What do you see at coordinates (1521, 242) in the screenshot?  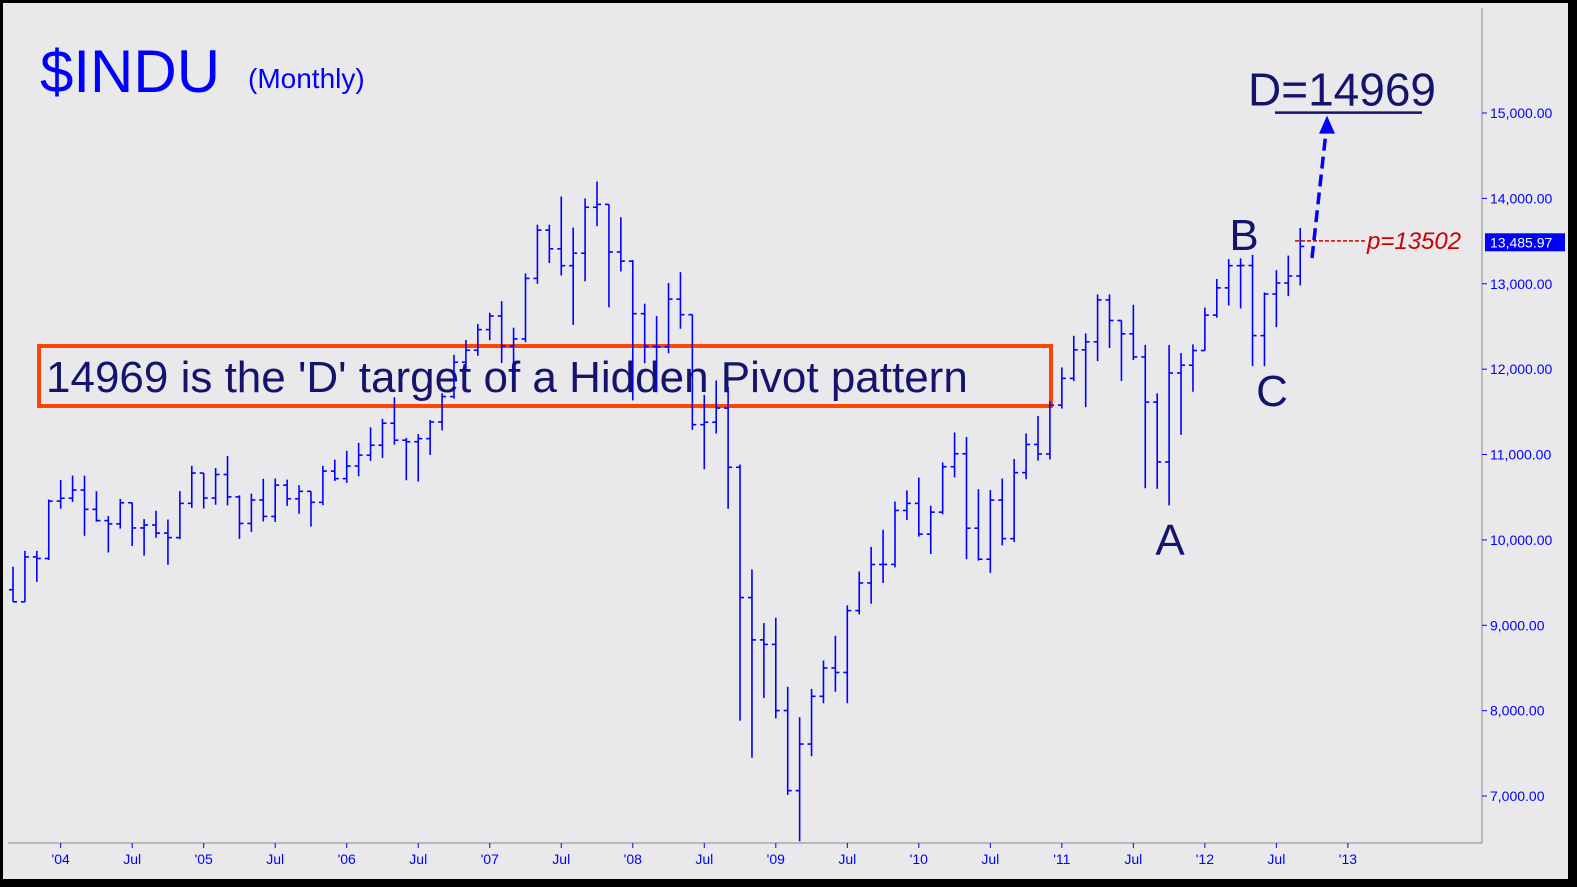 I see `last-price-label: 13,485.97` at bounding box center [1521, 242].